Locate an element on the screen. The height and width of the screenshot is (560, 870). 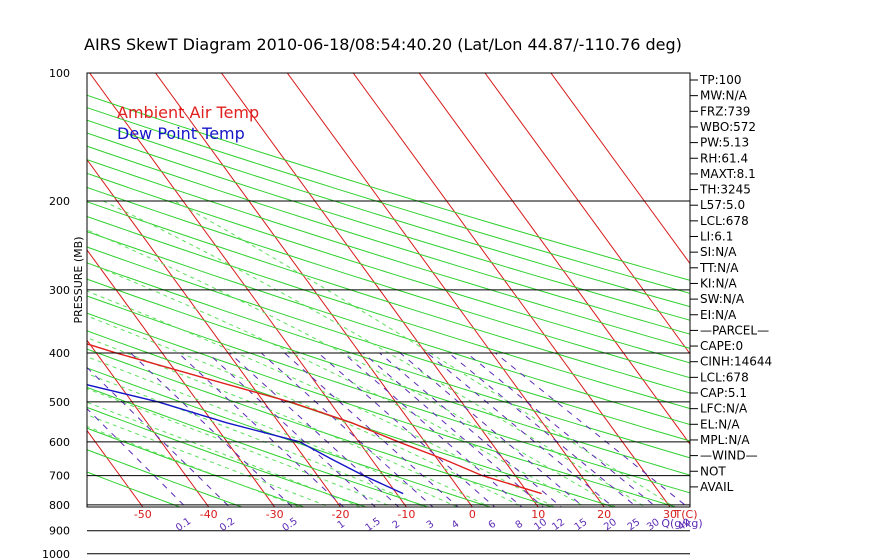
pressure-tick-label: 1000 is located at coordinates (56, 554).